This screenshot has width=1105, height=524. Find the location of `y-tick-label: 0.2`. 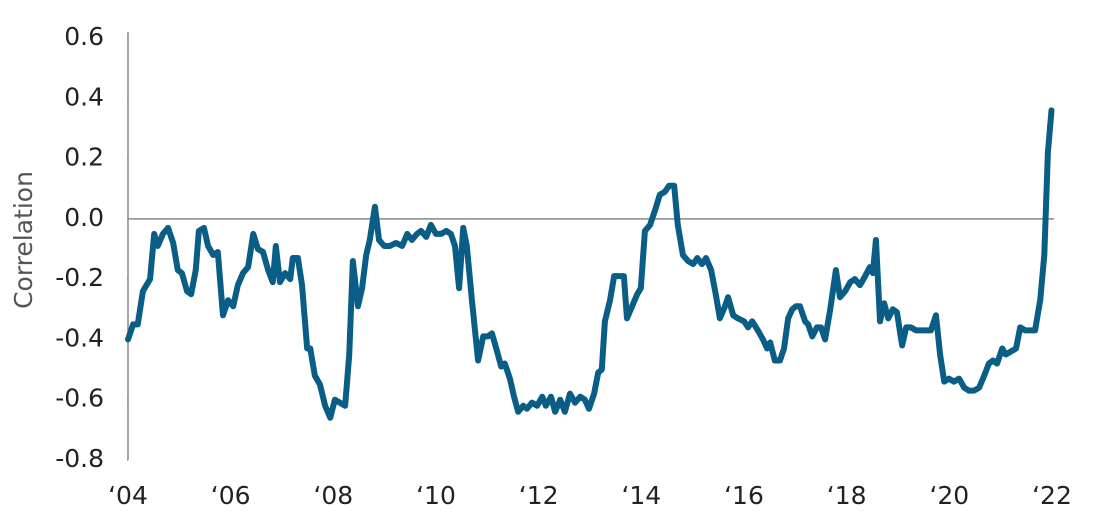

y-tick-label: 0.2 is located at coordinates (84, 157).